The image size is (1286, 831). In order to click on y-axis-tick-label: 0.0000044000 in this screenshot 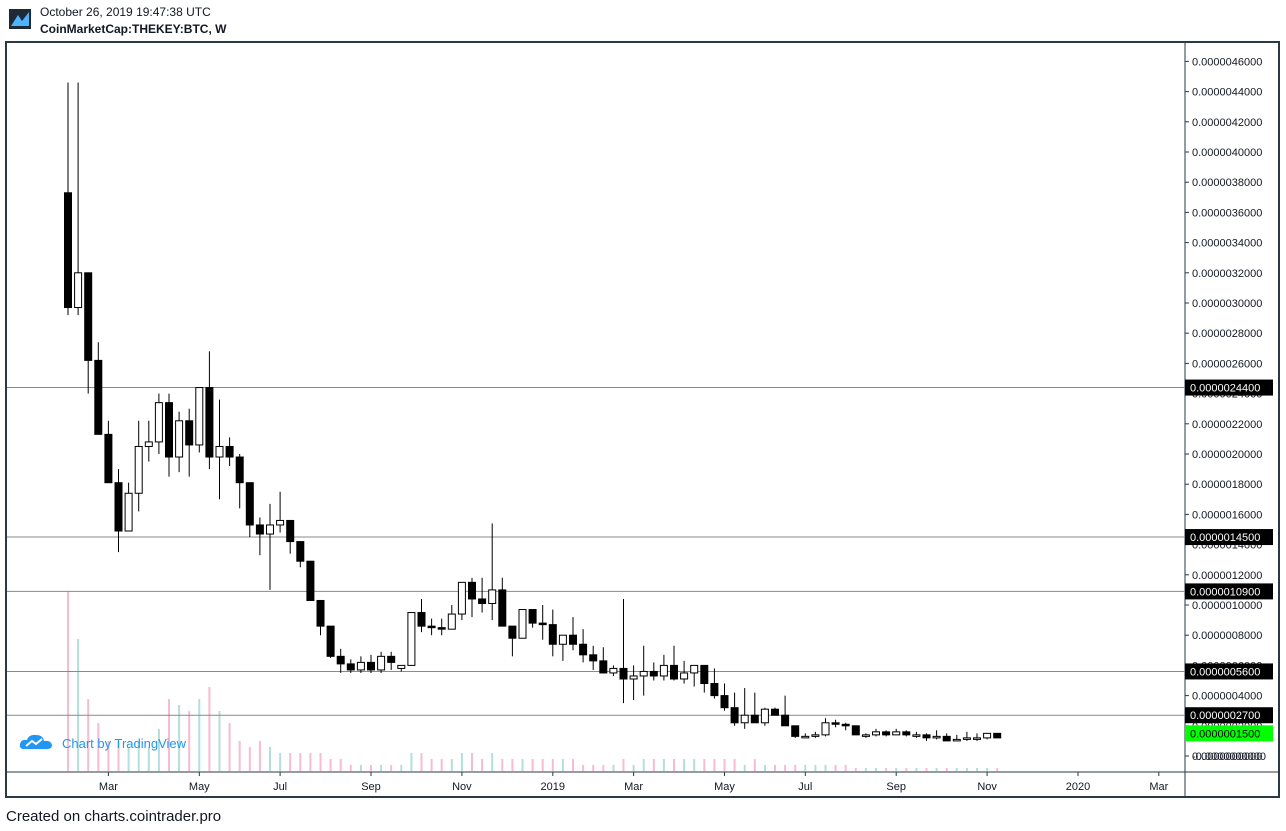, I will do `click(1227, 93)`.